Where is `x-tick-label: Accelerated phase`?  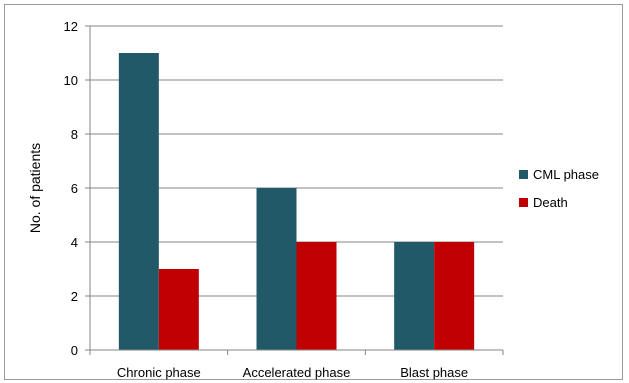
x-tick-label: Accelerated phase is located at coordinates (297, 372).